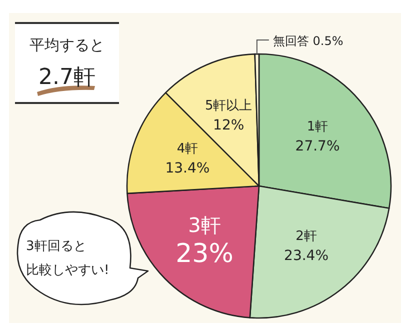 This screenshot has width=410, height=330. Describe the element at coordinates (67, 63) in the screenshot. I see `text: 平均すると 2.7軒` at that location.